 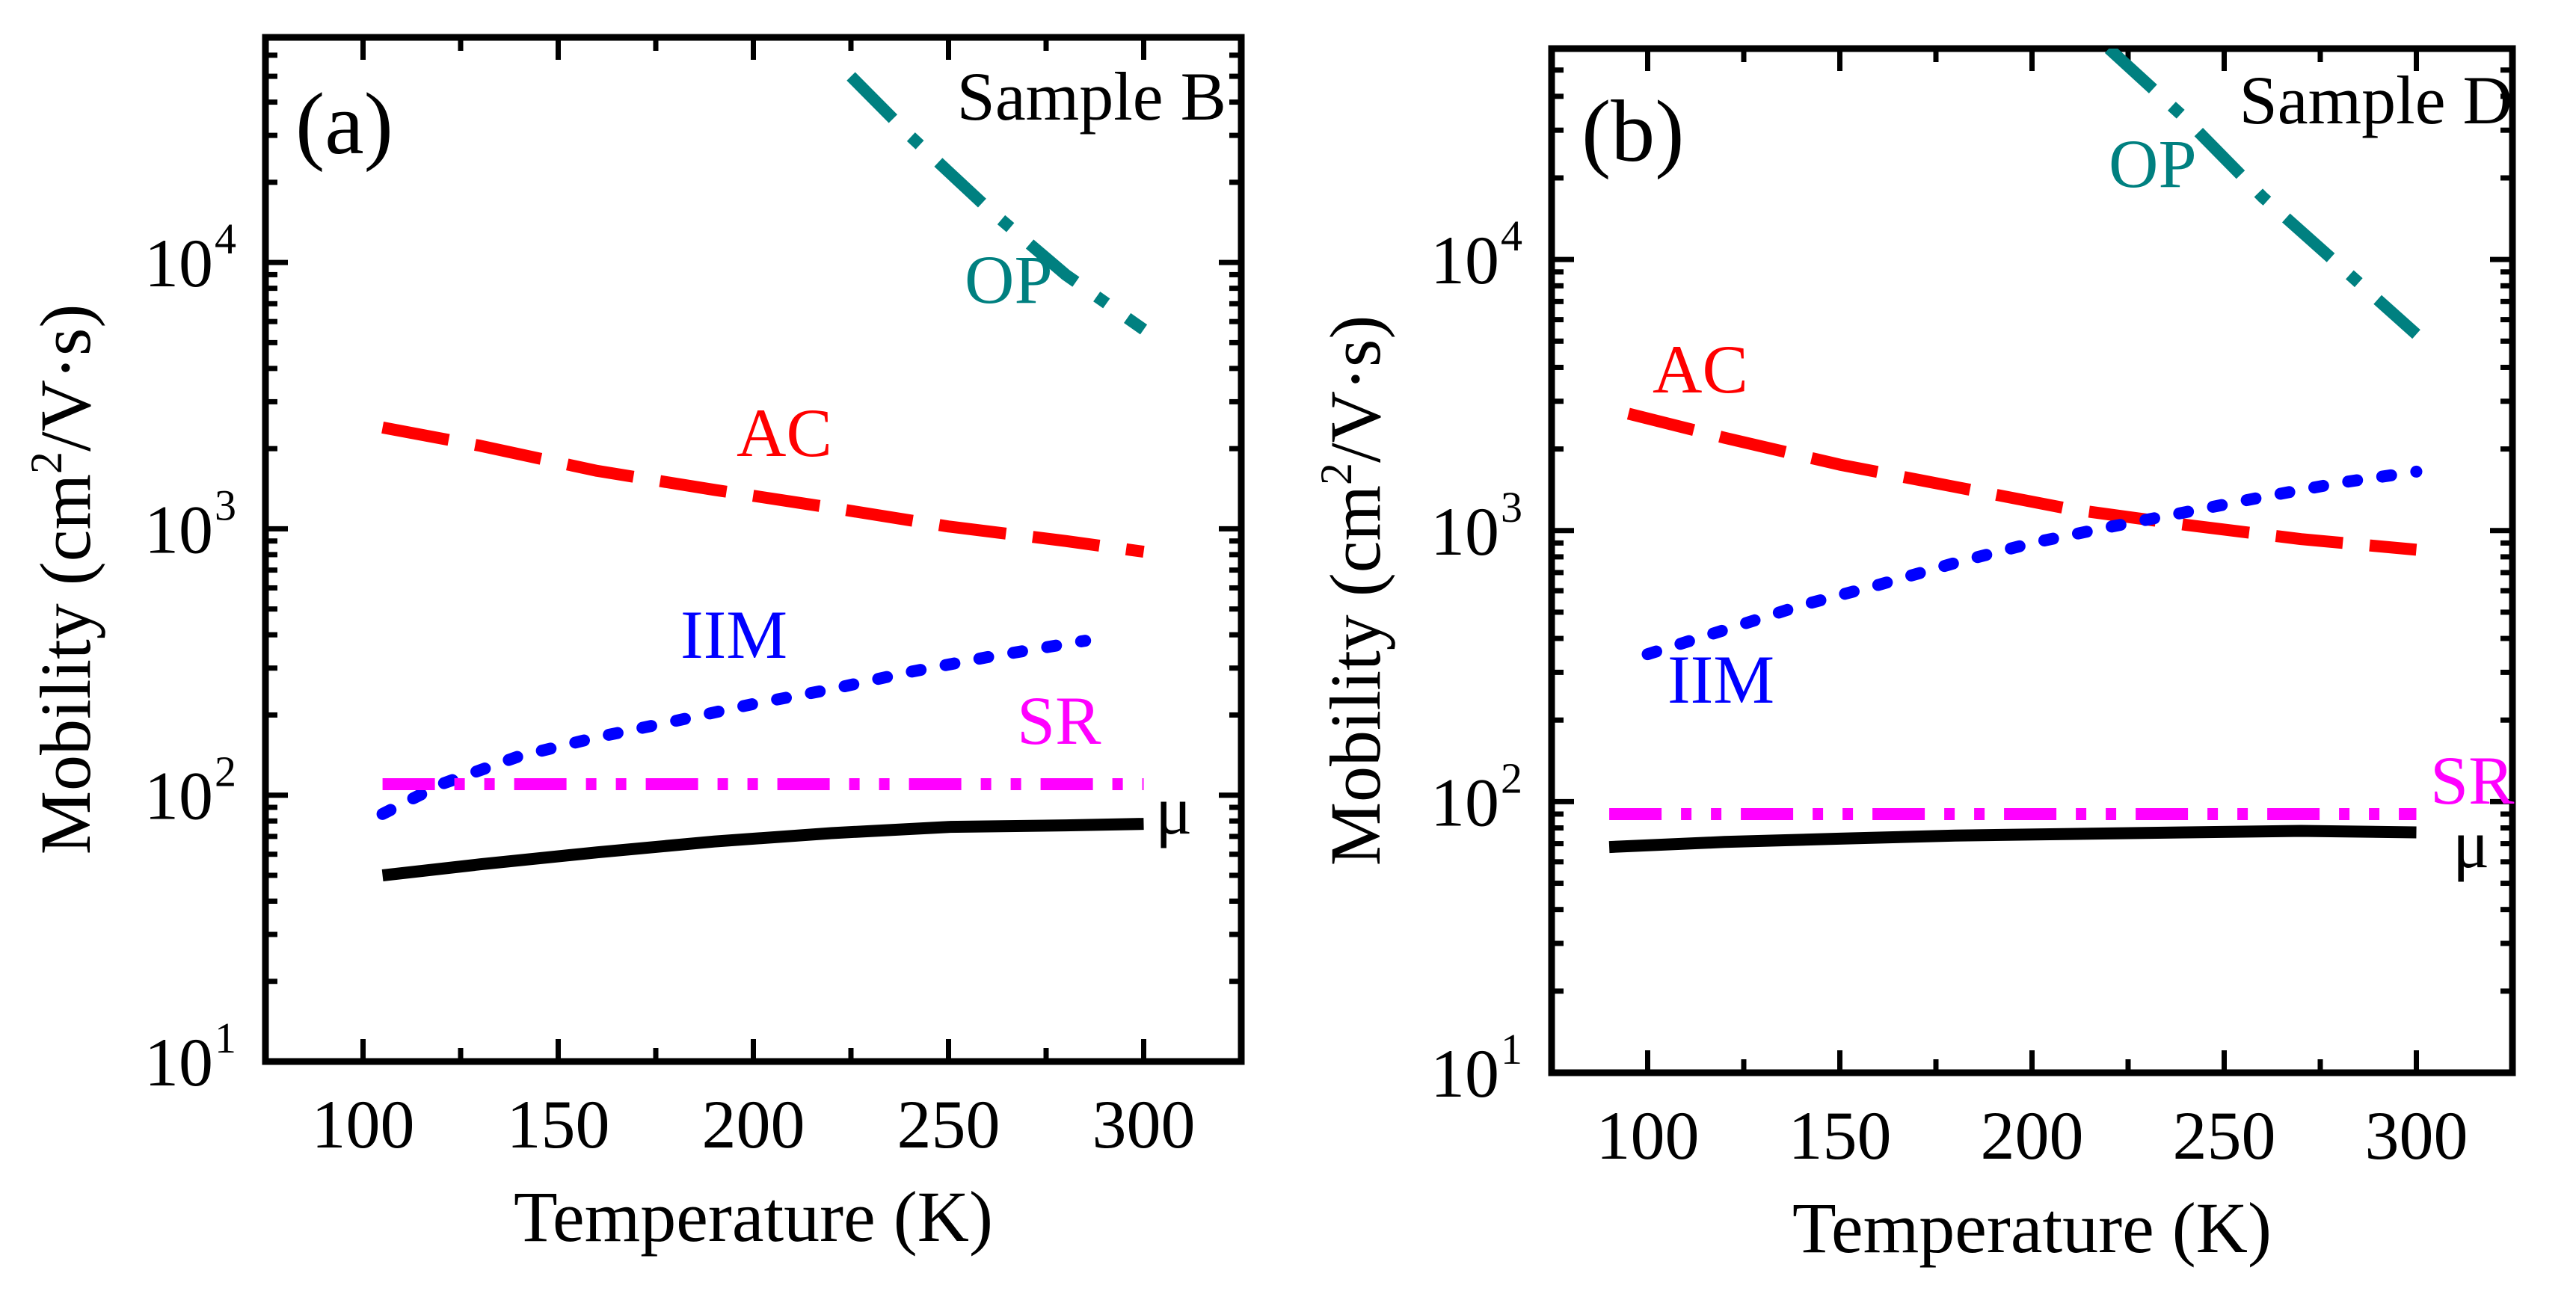 I want to click on panel-label: (a), so click(x=344, y=124).